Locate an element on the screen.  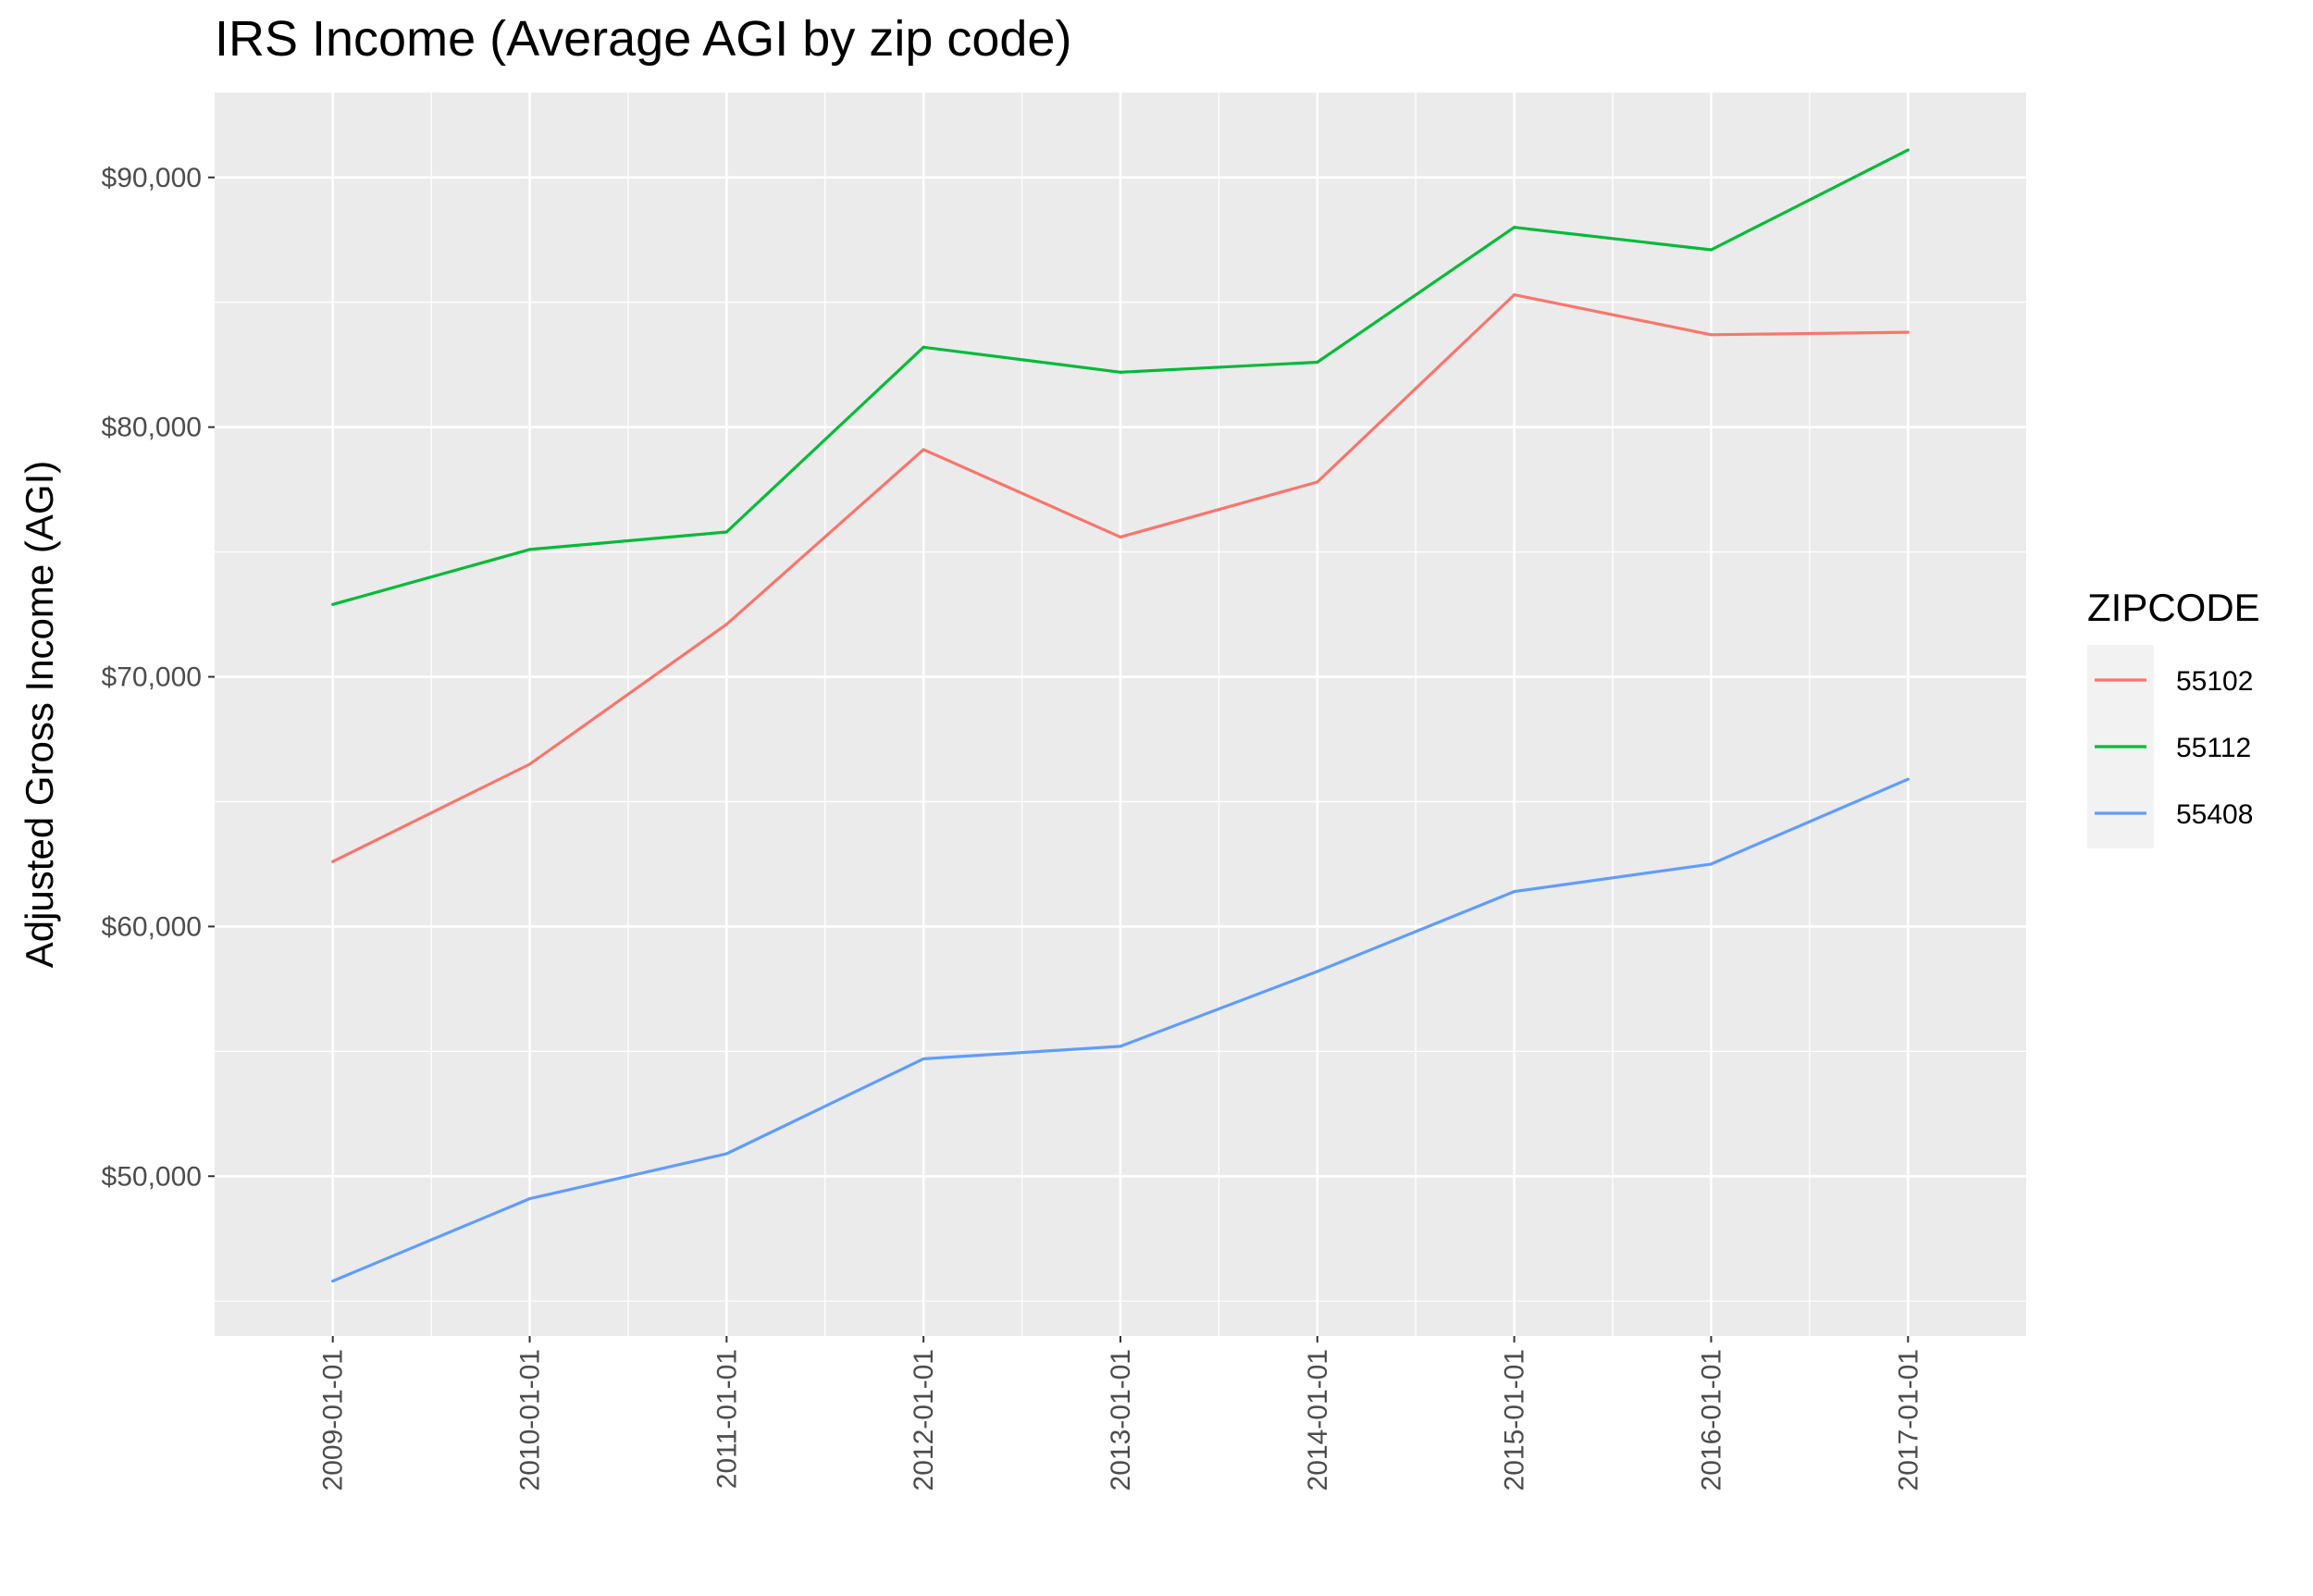
y-tick-label: $50,000 is located at coordinates (152, 1176).